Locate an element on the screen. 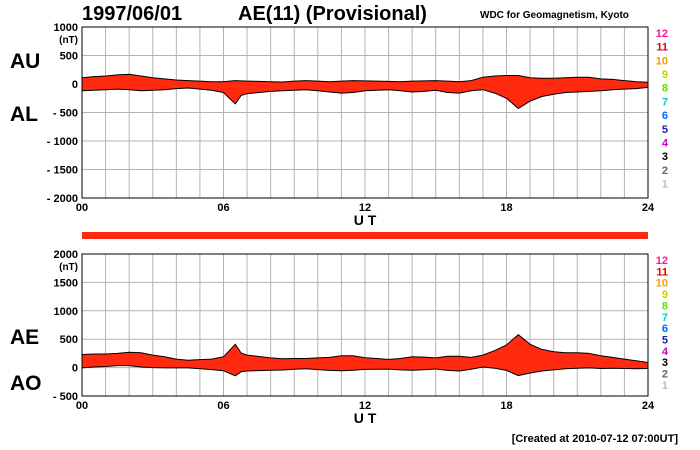  ao-label: AO is located at coordinates (26, 383).